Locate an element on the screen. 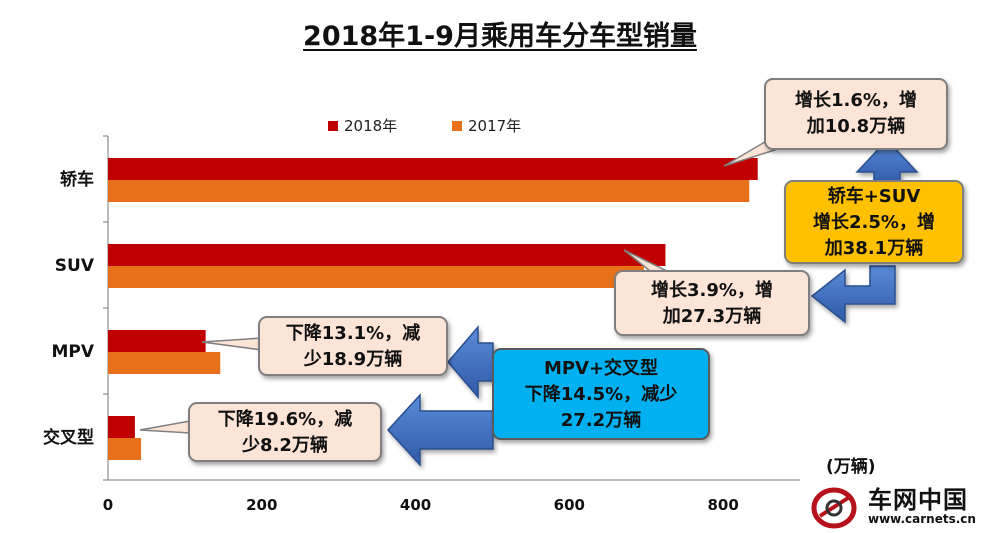  mpv-callout-line2: 少18.9万辆 is located at coordinates (353, 359).